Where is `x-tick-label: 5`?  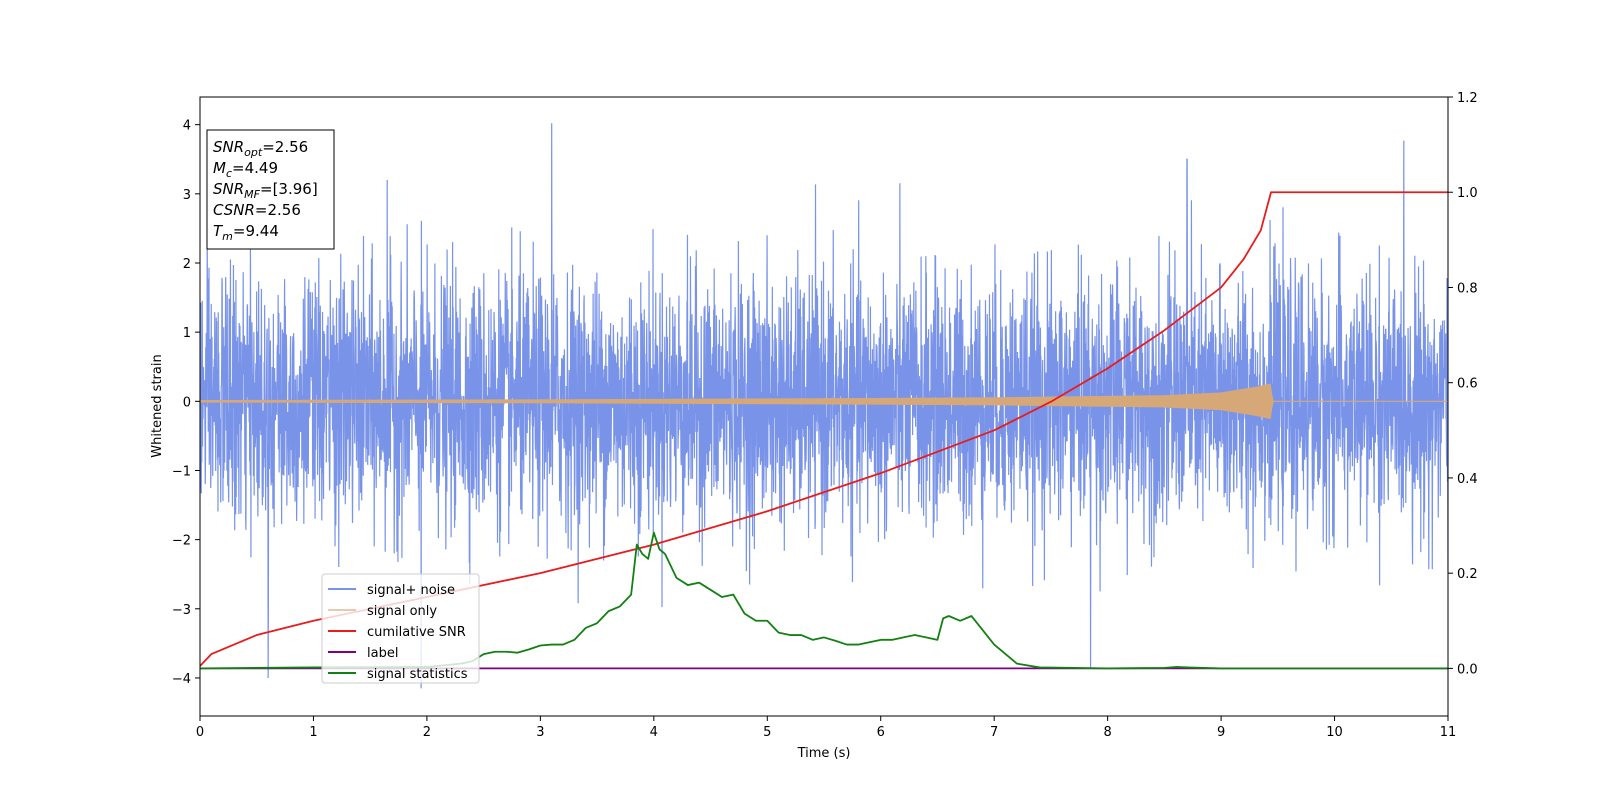 x-tick-label: 5 is located at coordinates (767, 732).